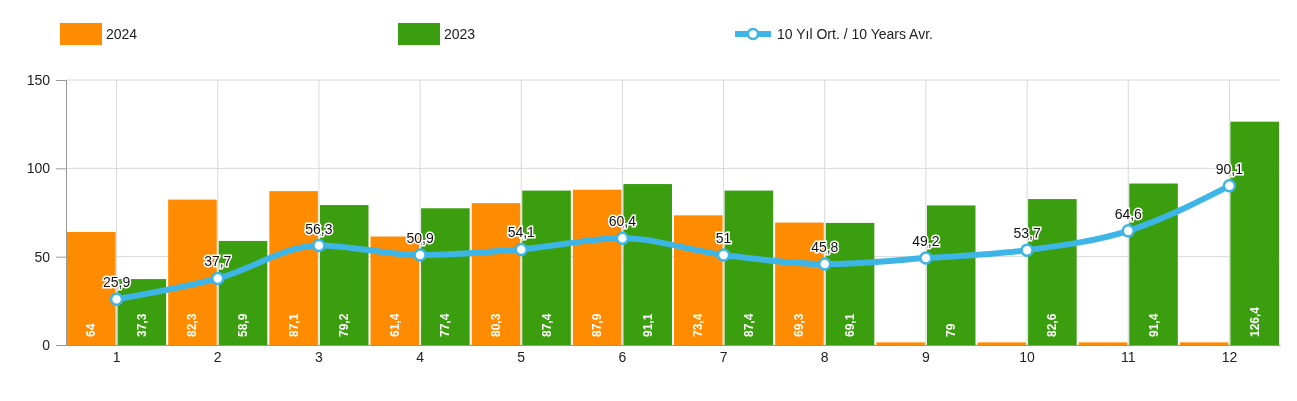 Image resolution: width=1297 pixels, height=401 pixels. What do you see at coordinates (394, 325) in the screenshot?
I see `data-label: 61,4` at bounding box center [394, 325].